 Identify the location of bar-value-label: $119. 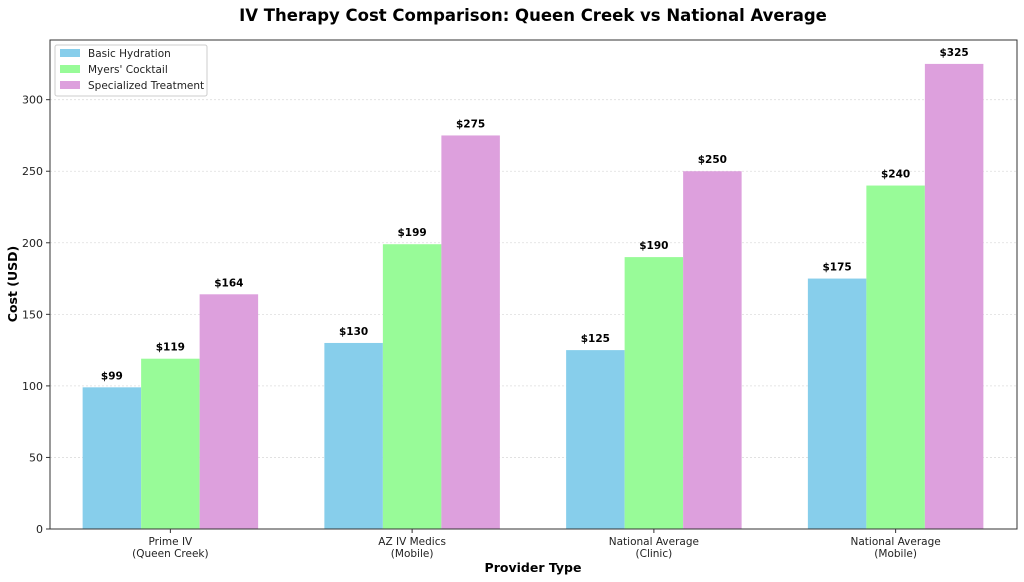
(170, 348).